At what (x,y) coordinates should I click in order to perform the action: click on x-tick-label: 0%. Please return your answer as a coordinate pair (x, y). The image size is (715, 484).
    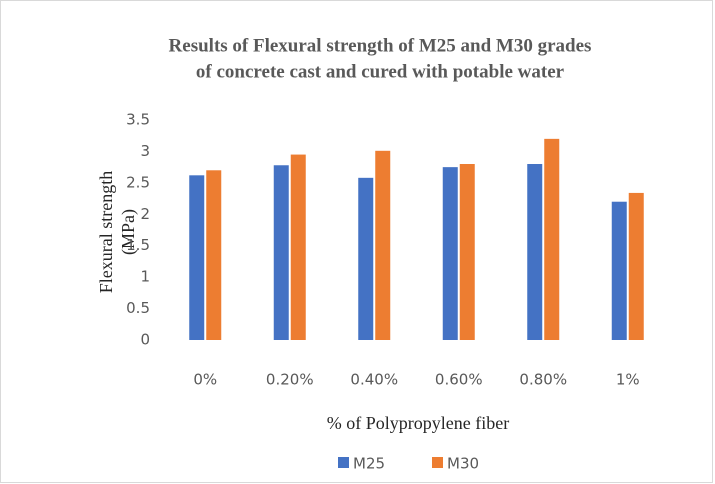
    Looking at the image, I should click on (205, 380).